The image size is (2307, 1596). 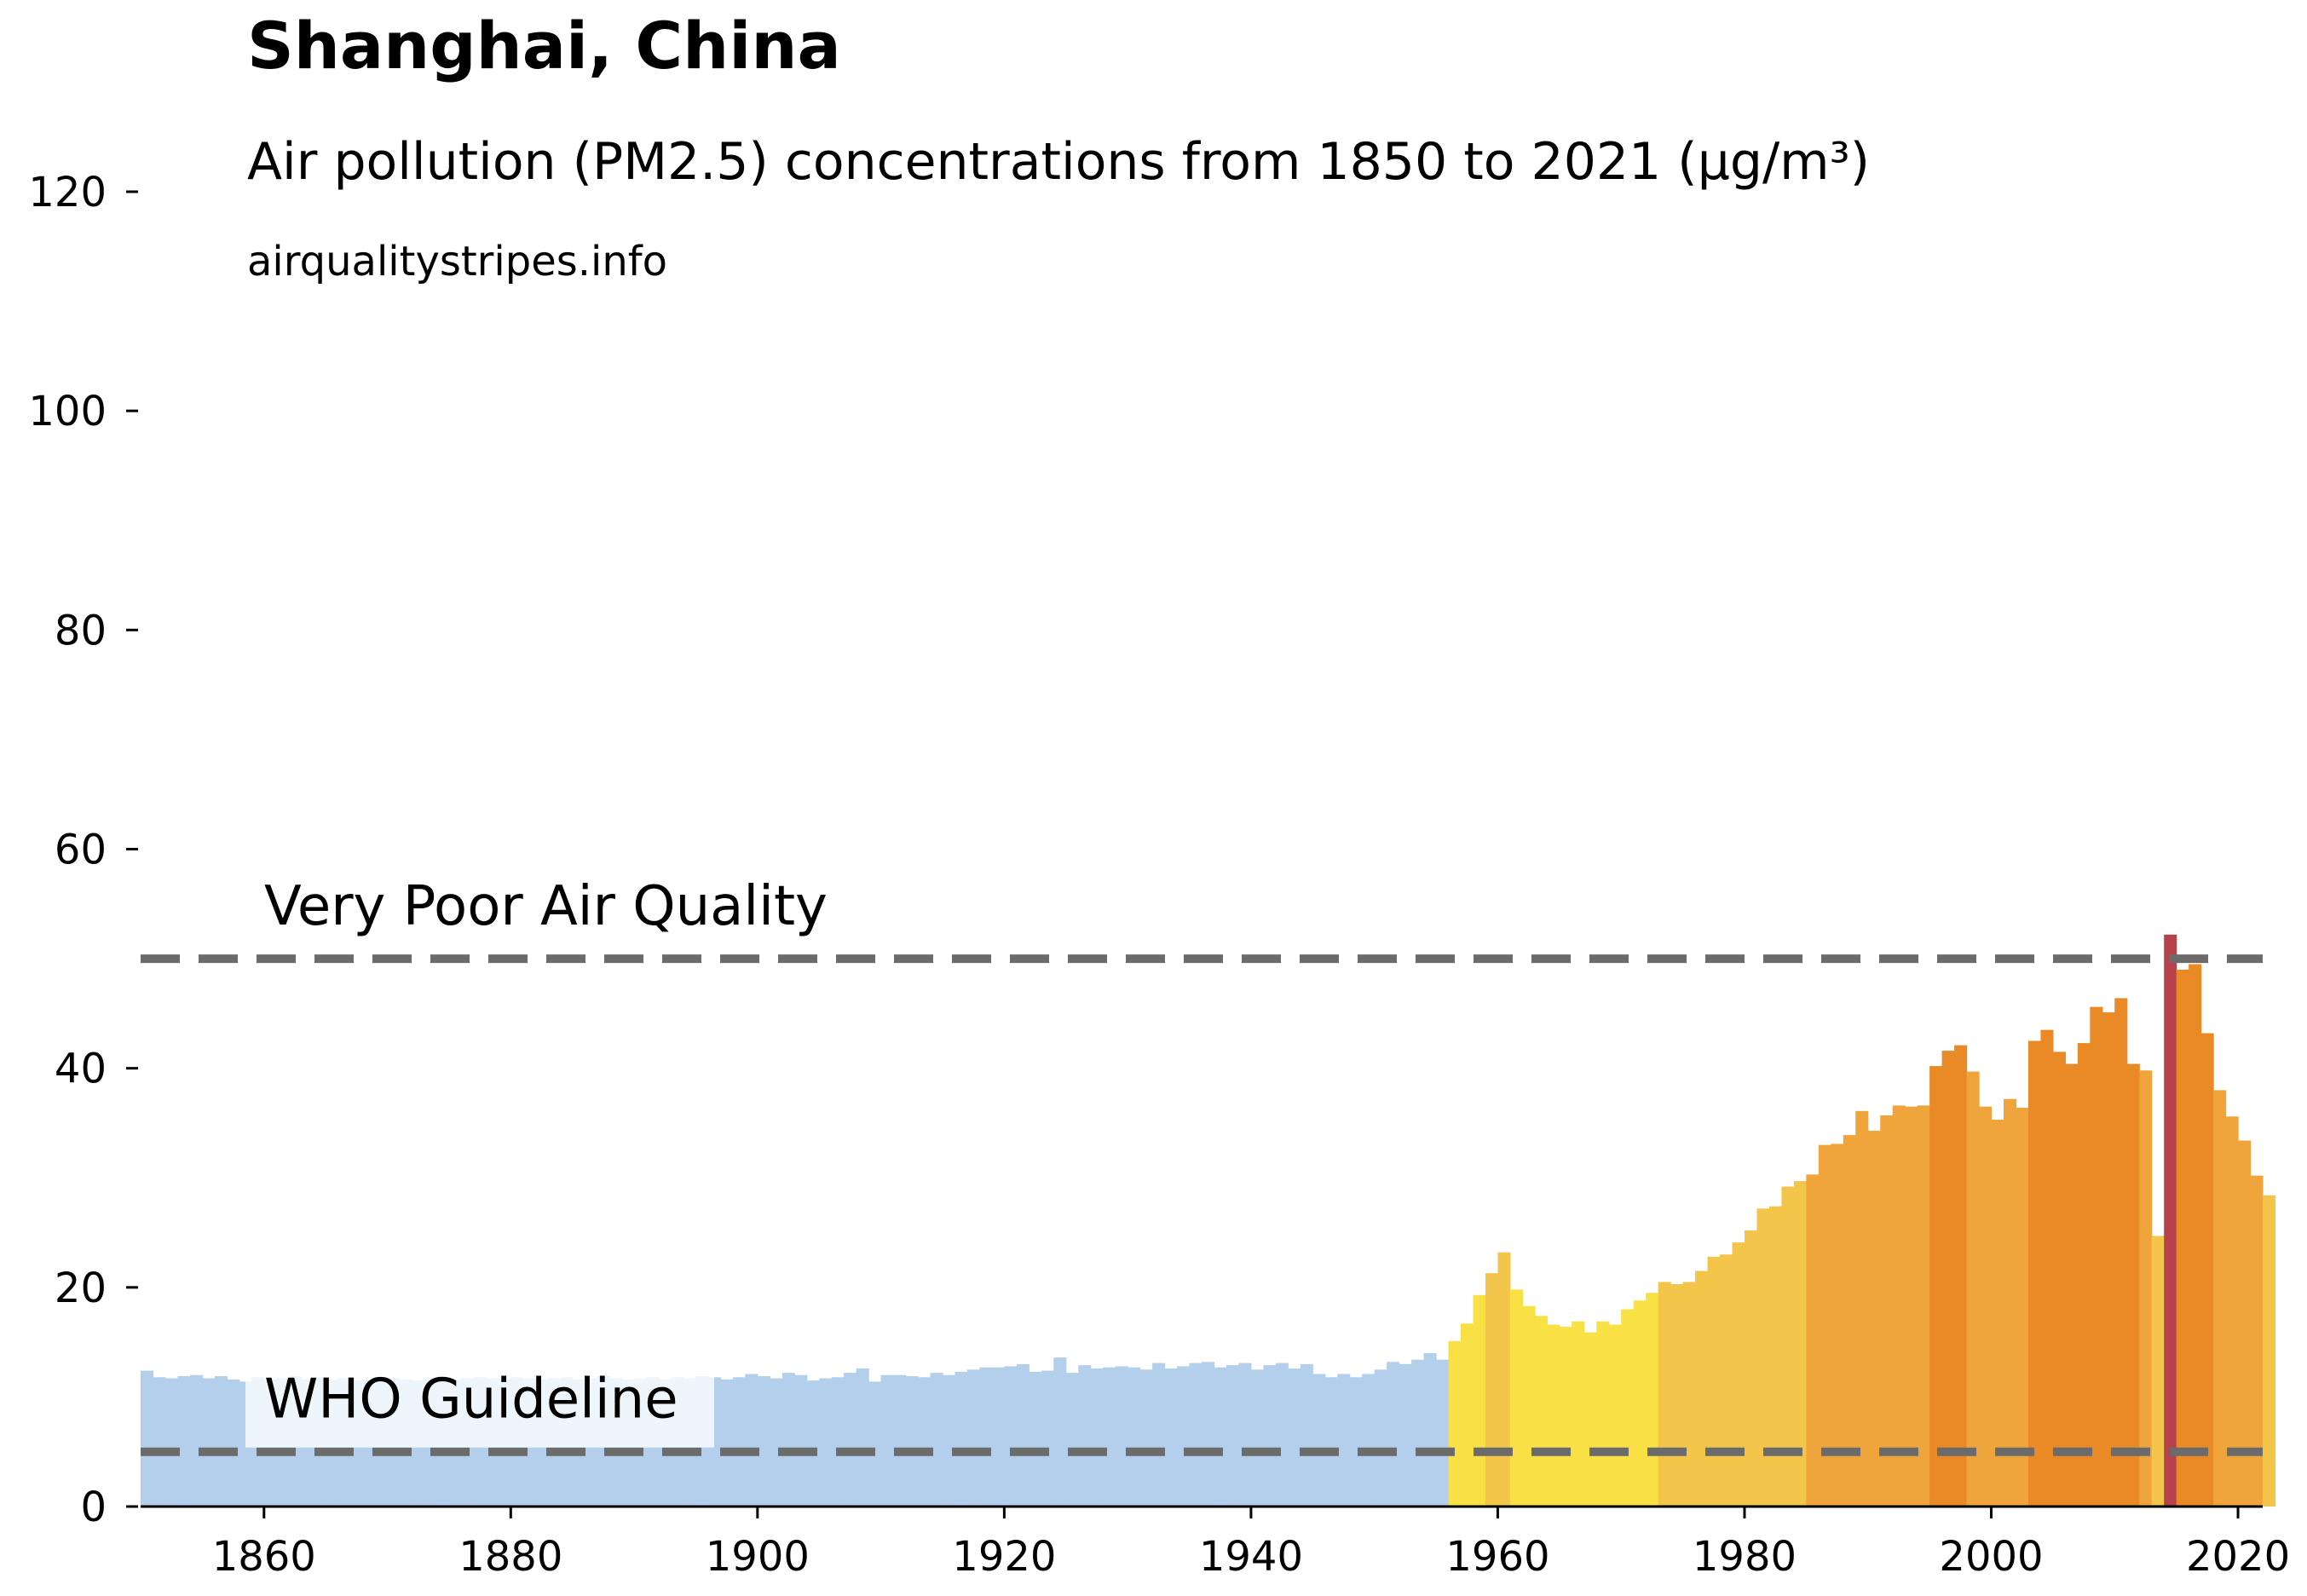 I want to click on who-label-background, so click(x=480, y=1405).